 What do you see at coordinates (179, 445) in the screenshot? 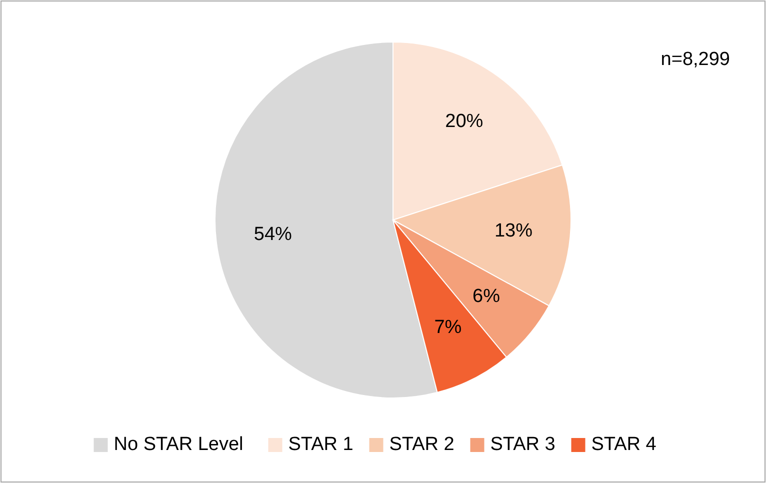
I see `legend-label: No STAR Level` at bounding box center [179, 445].